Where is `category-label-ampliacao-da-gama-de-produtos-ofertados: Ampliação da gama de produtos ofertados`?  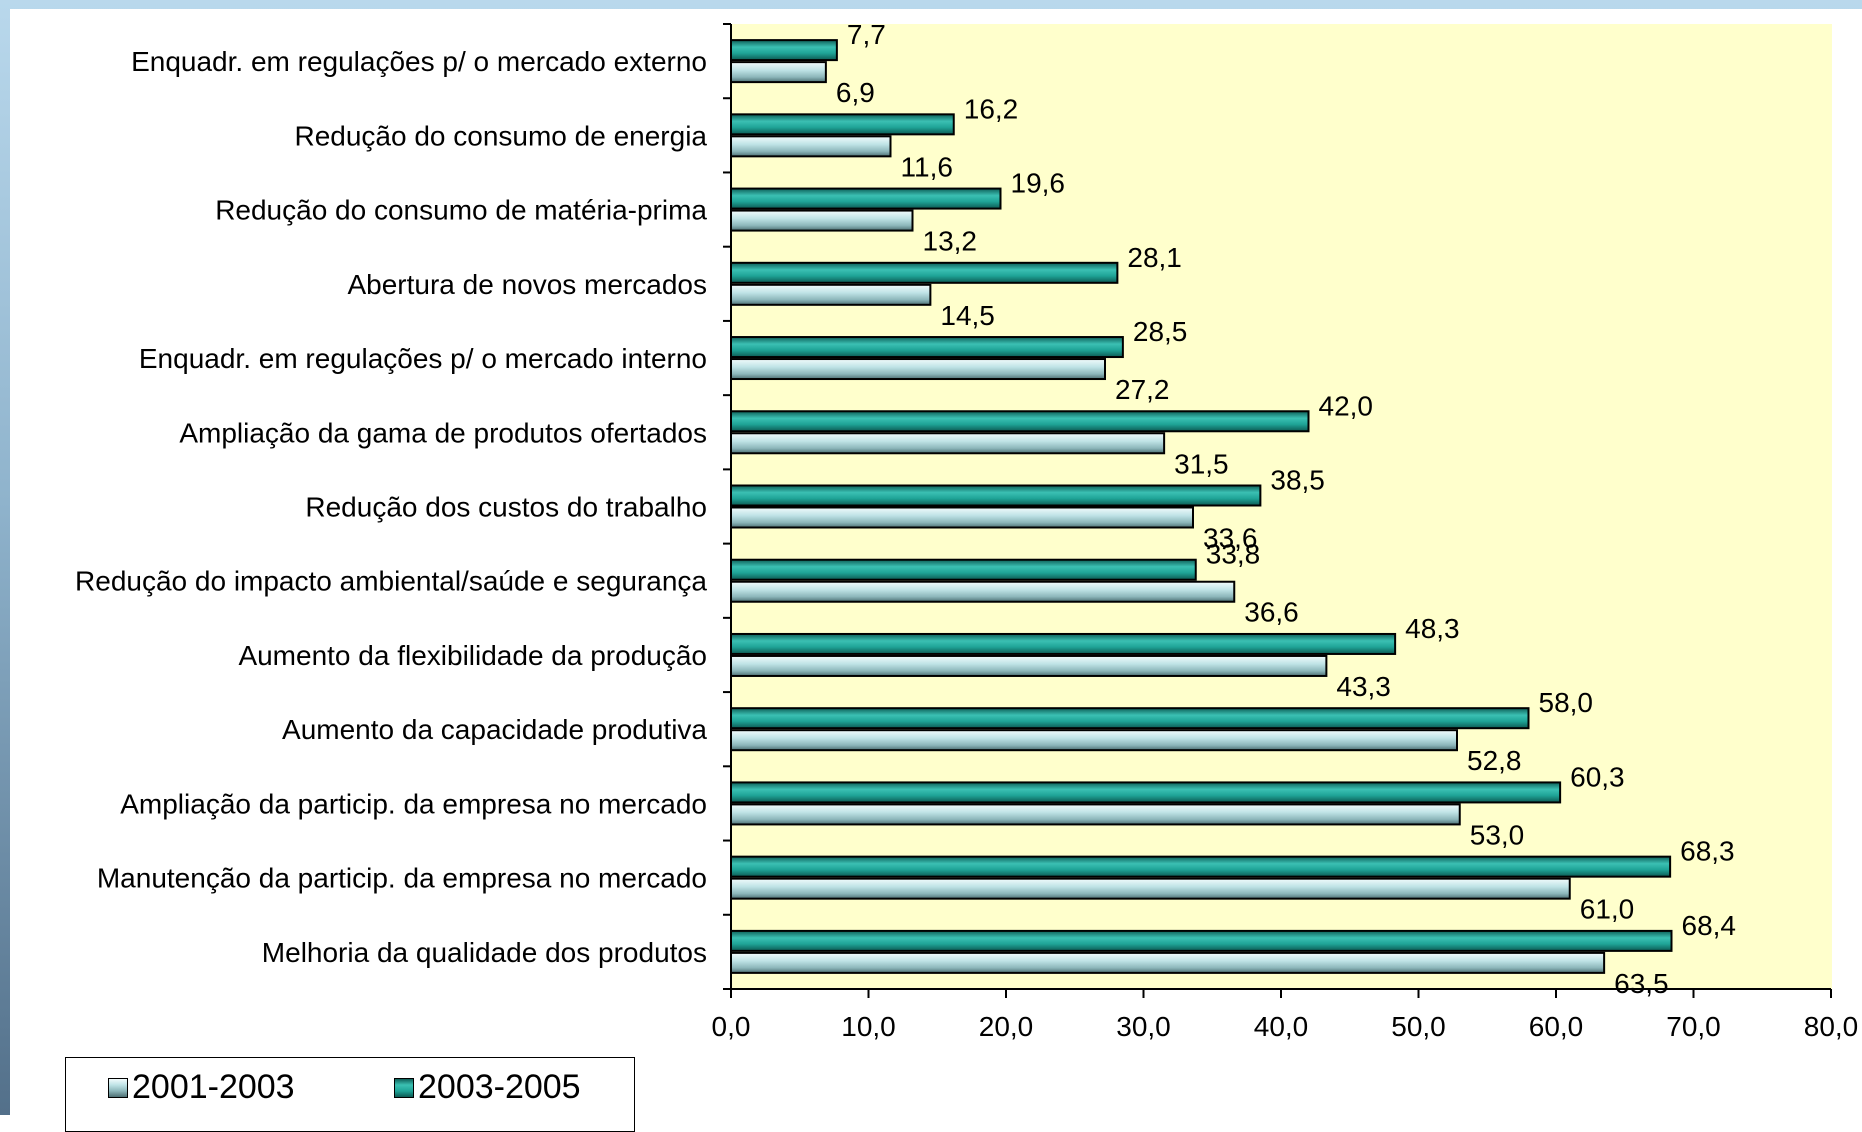
category-label-ampliacao-da-gama-de-produtos-ofertados: Ampliação da gama de produtos ofertados is located at coordinates (443, 432).